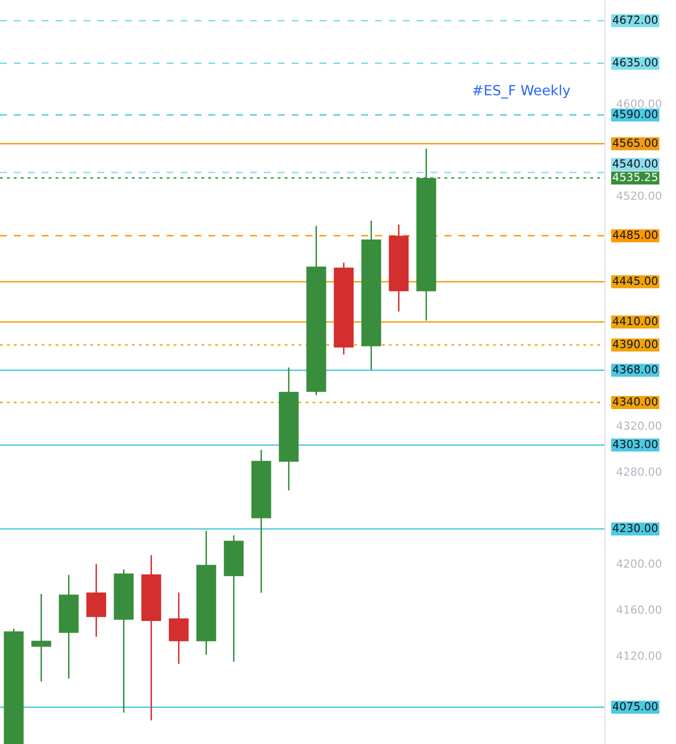  Describe the element at coordinates (635, 234) in the screenshot. I see `ref-line-label: 4485.00` at that location.